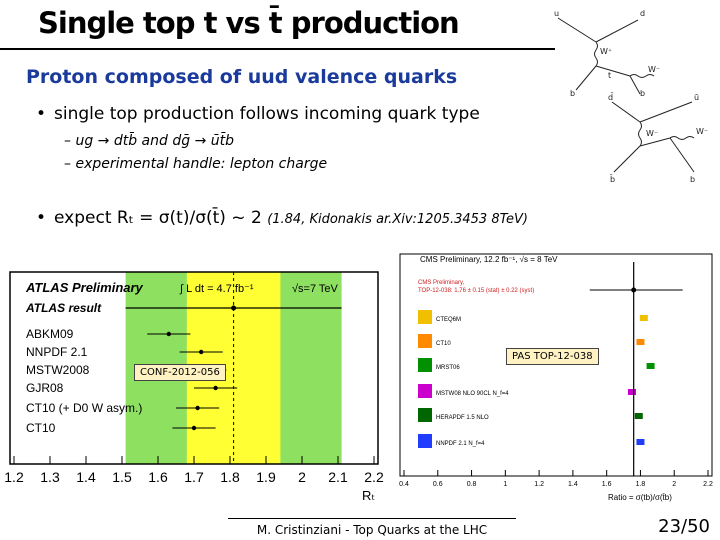 This screenshot has height=540, width=720. What do you see at coordinates (684, 526) in the screenshot?
I see `page-number: 23/50` at bounding box center [684, 526].